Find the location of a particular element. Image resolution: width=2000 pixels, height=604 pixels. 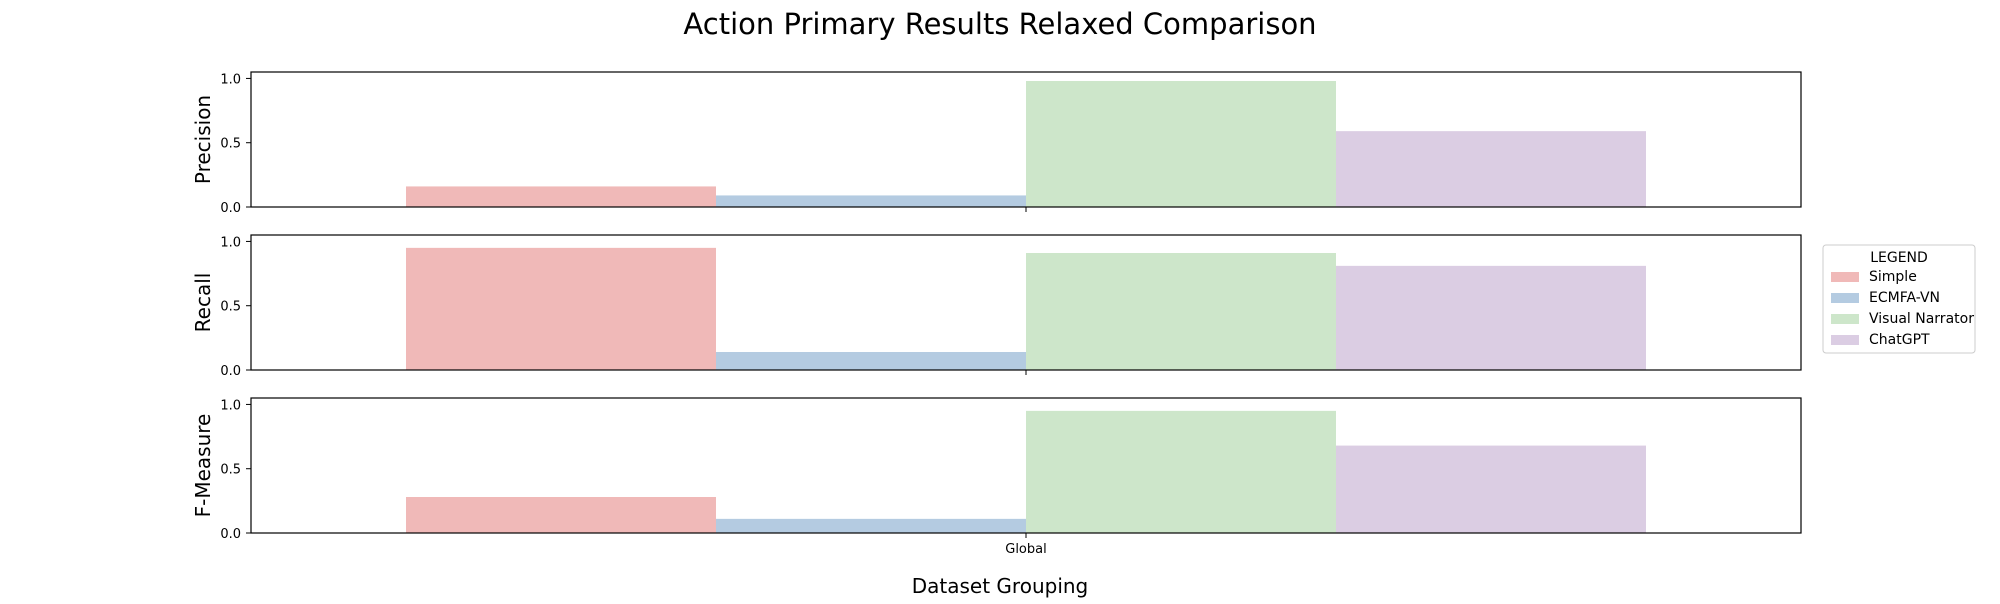

y-axis-label: Recall is located at coordinates (203, 303).